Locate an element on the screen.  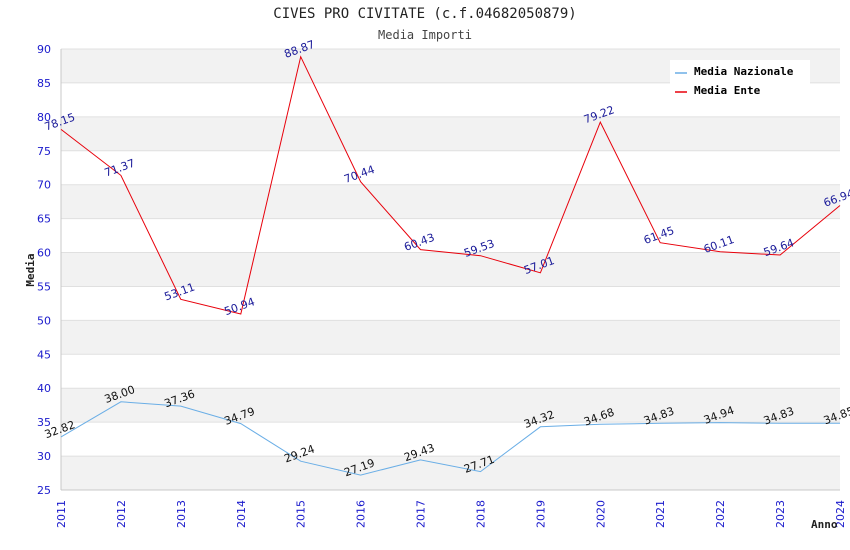
y-tick-label: 50 is located at coordinates (44, 320).